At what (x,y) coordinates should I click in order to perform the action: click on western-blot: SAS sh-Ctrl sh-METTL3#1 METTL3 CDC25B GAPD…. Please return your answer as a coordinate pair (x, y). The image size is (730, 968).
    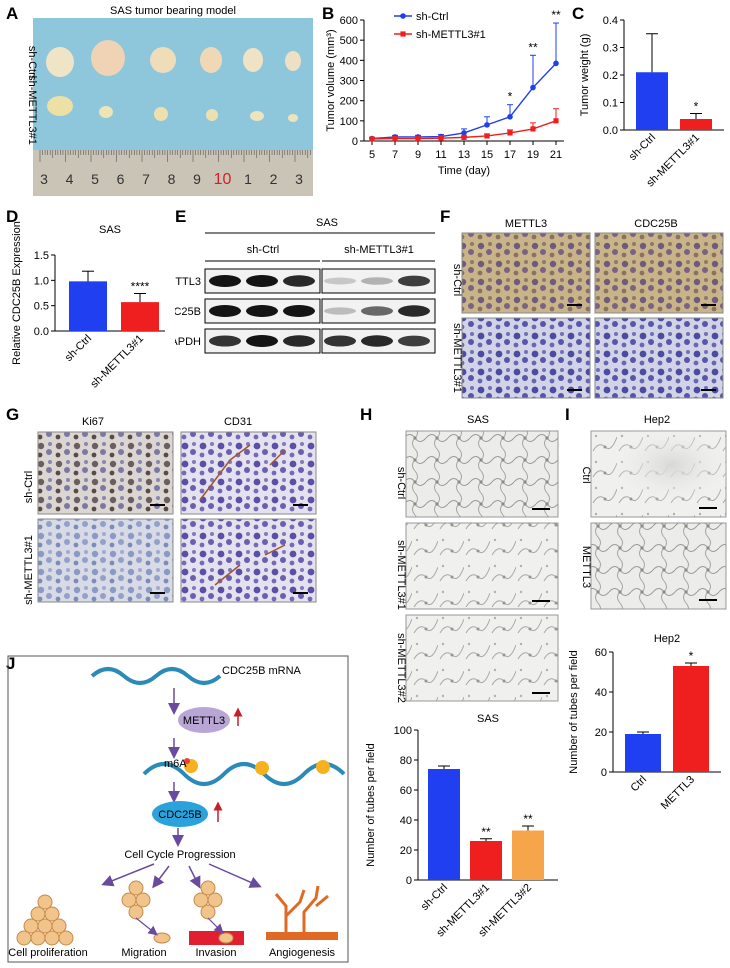
    Looking at the image, I should click on (305, 285).